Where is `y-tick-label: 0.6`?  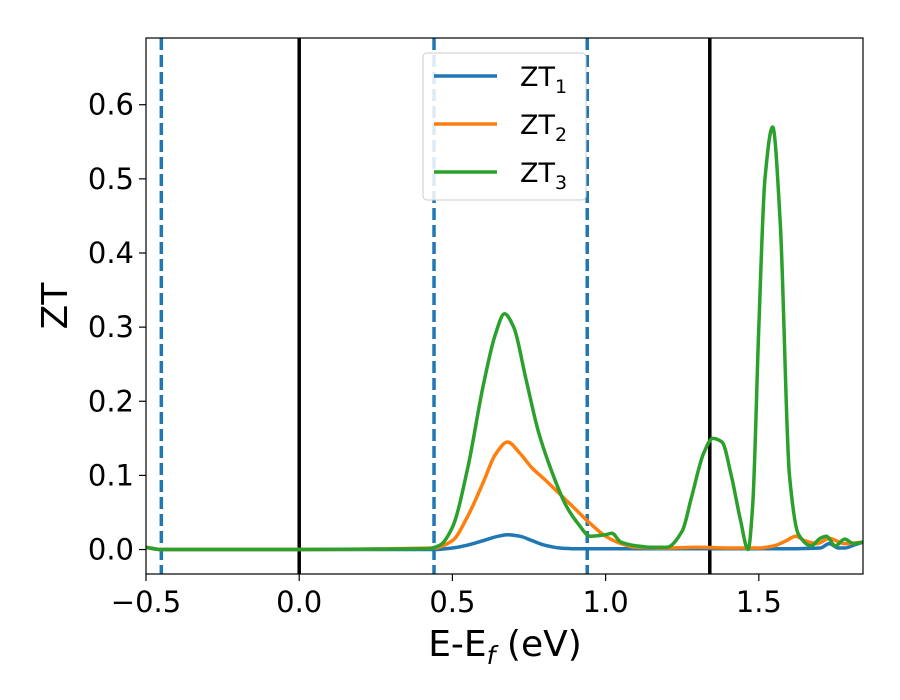 y-tick-label: 0.6 is located at coordinates (111, 105).